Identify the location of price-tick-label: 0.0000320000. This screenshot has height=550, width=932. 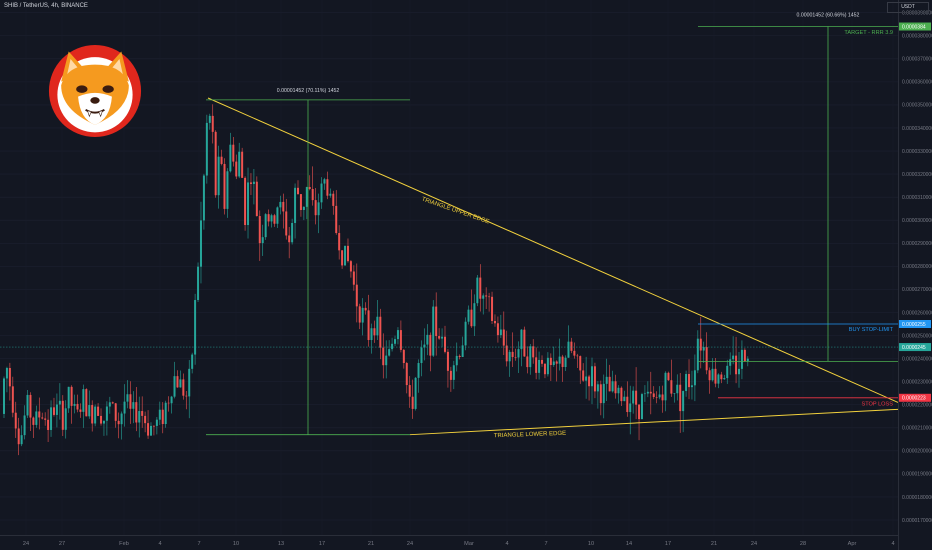
(917, 175).